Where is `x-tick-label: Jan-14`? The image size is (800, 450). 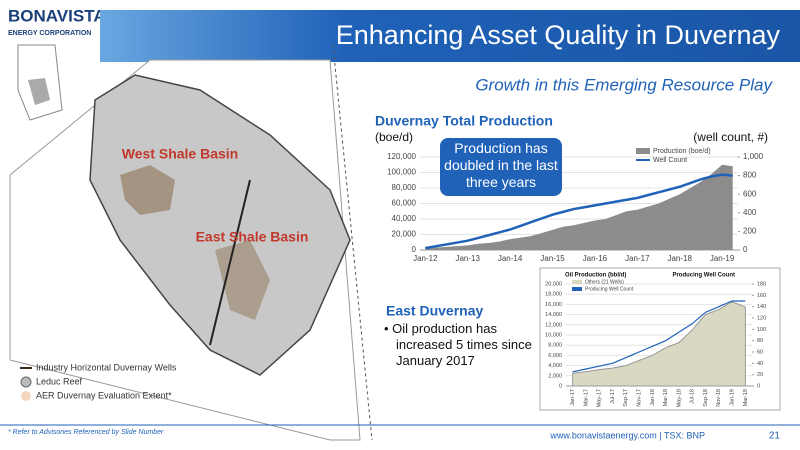 x-tick-label: Jan-14 is located at coordinates (510, 258).